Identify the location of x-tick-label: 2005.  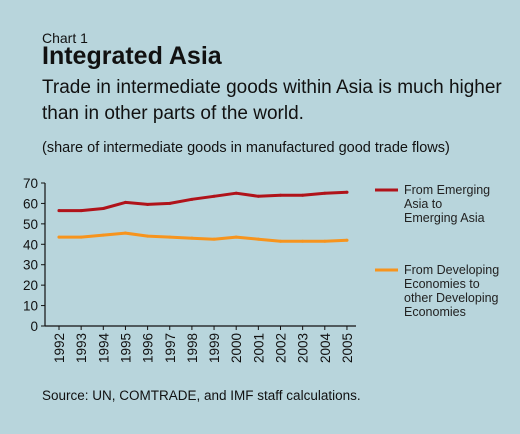
(347, 348).